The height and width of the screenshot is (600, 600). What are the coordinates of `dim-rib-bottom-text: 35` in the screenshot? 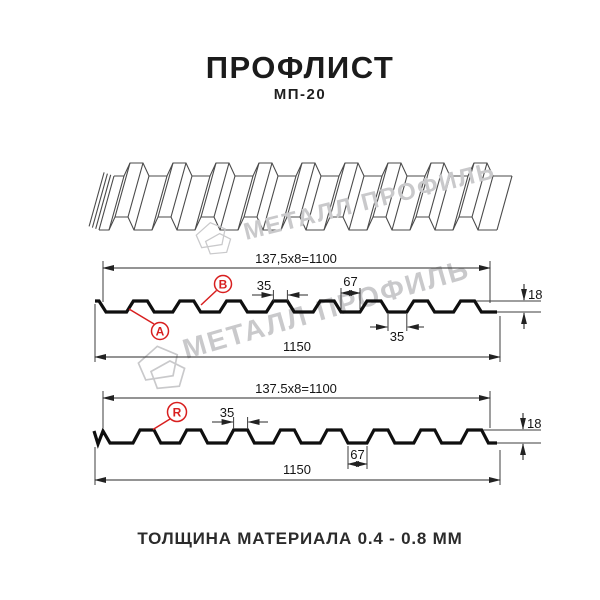 It's located at (397, 336).